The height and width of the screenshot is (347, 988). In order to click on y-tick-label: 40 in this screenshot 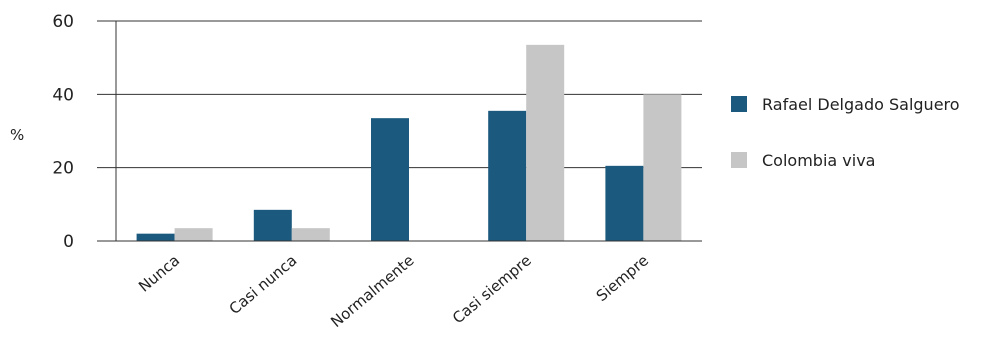, I will do `click(63, 95)`.